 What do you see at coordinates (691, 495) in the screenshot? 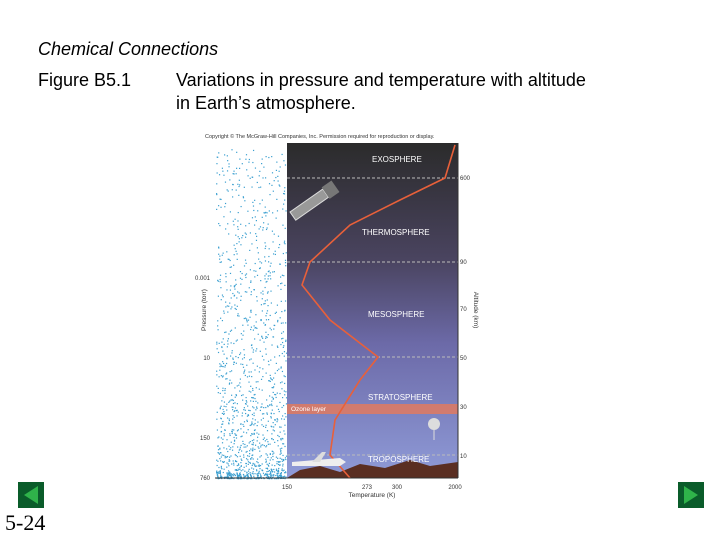
I see `next-button` at bounding box center [691, 495].